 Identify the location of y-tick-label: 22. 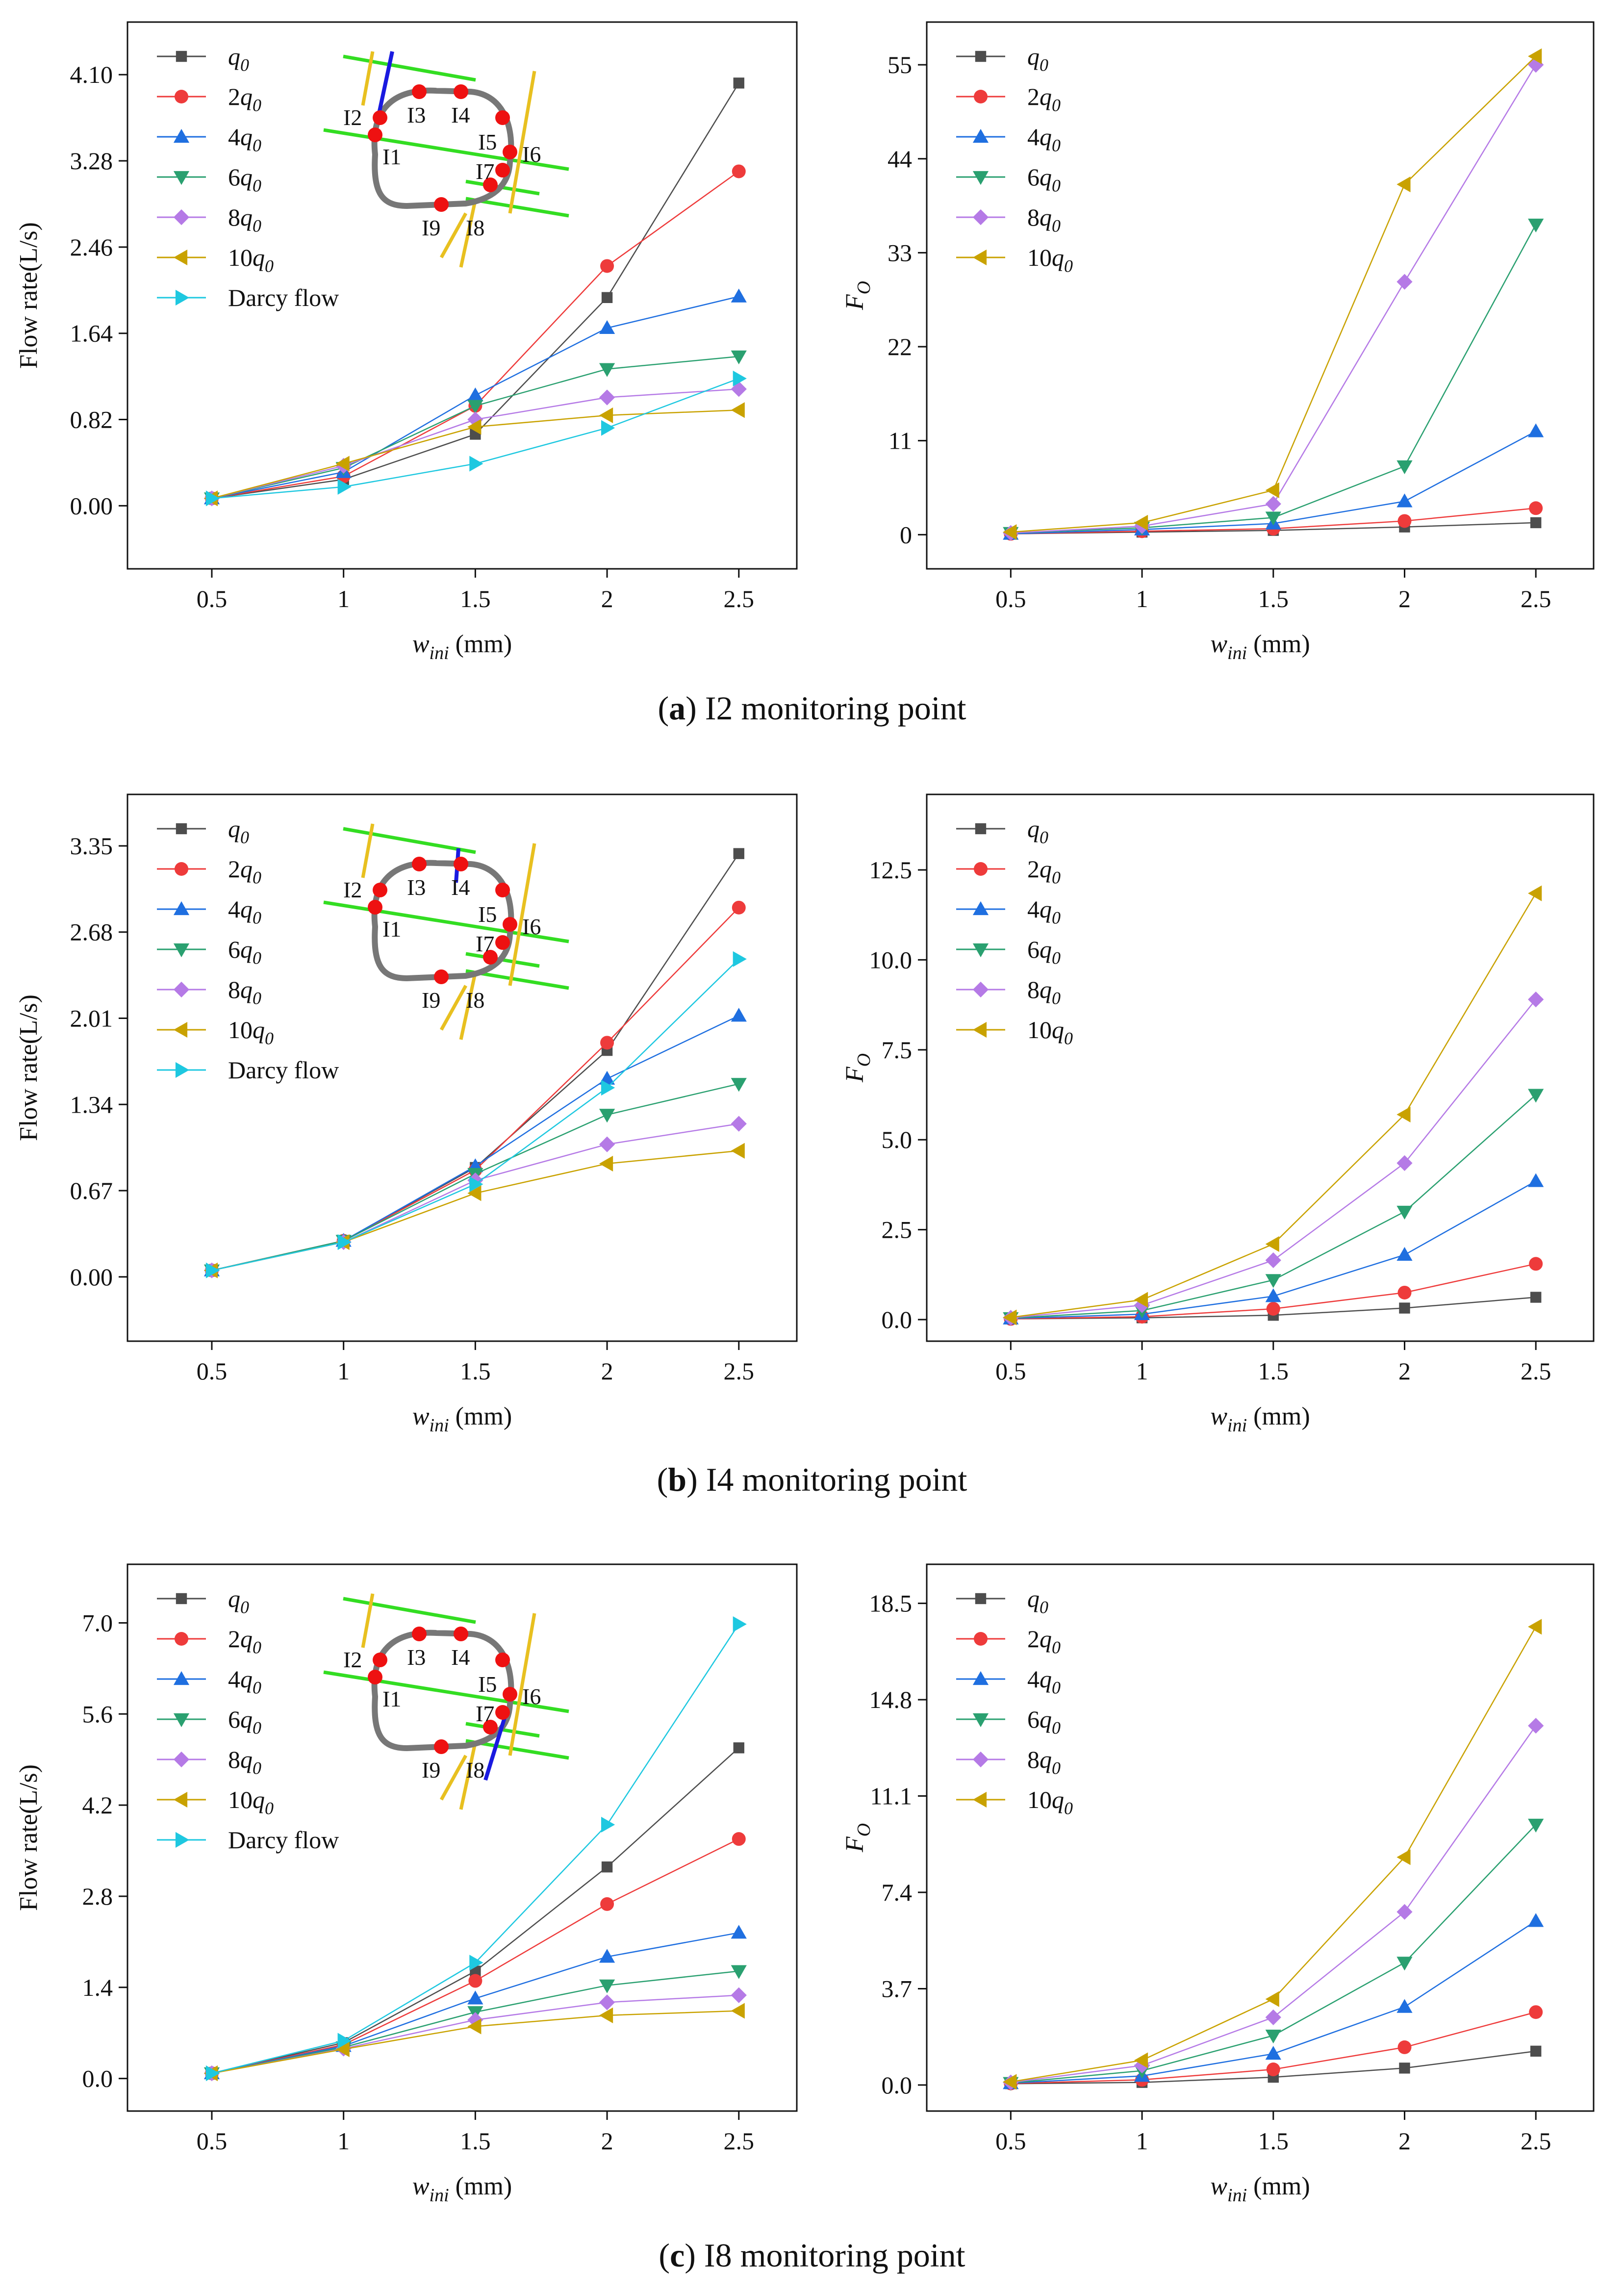
(900, 346).